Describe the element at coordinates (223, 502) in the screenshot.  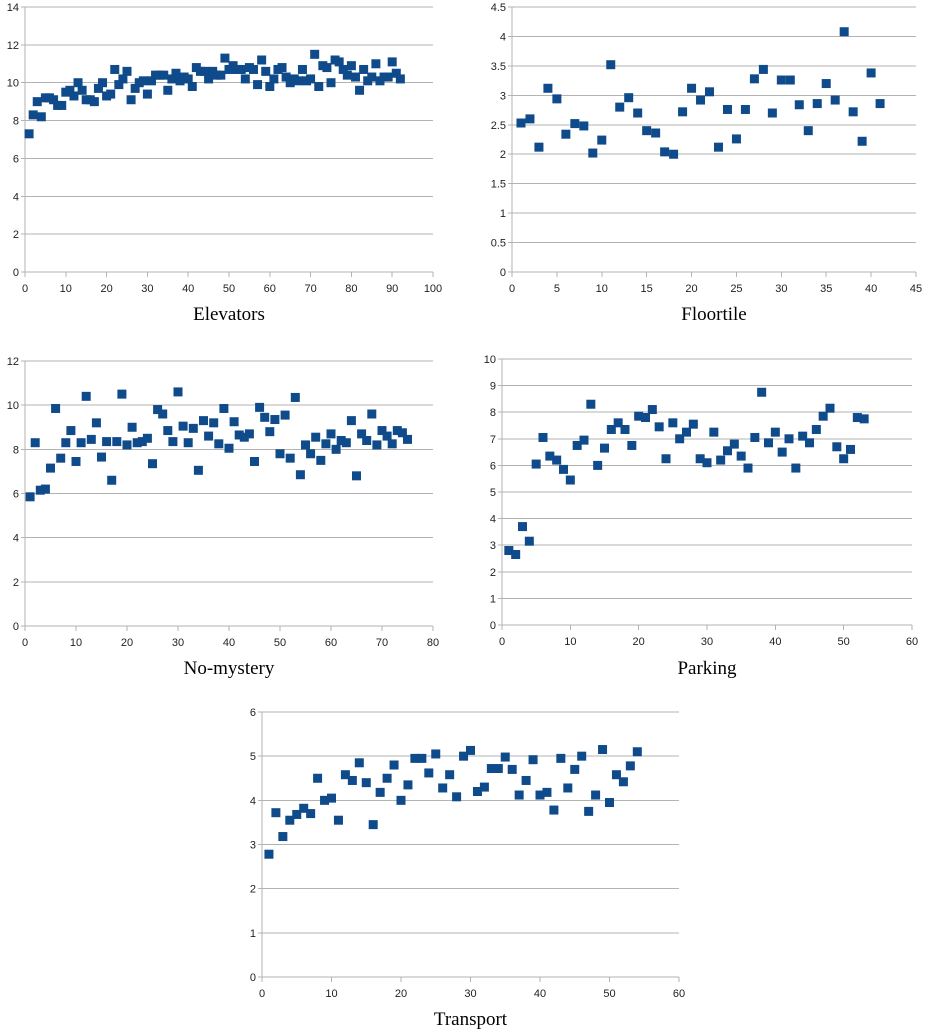
I see `no-mystery-plot: 0 2 4 6 8 10 12 0 10 20 30 40 50 60 70 80` at that location.